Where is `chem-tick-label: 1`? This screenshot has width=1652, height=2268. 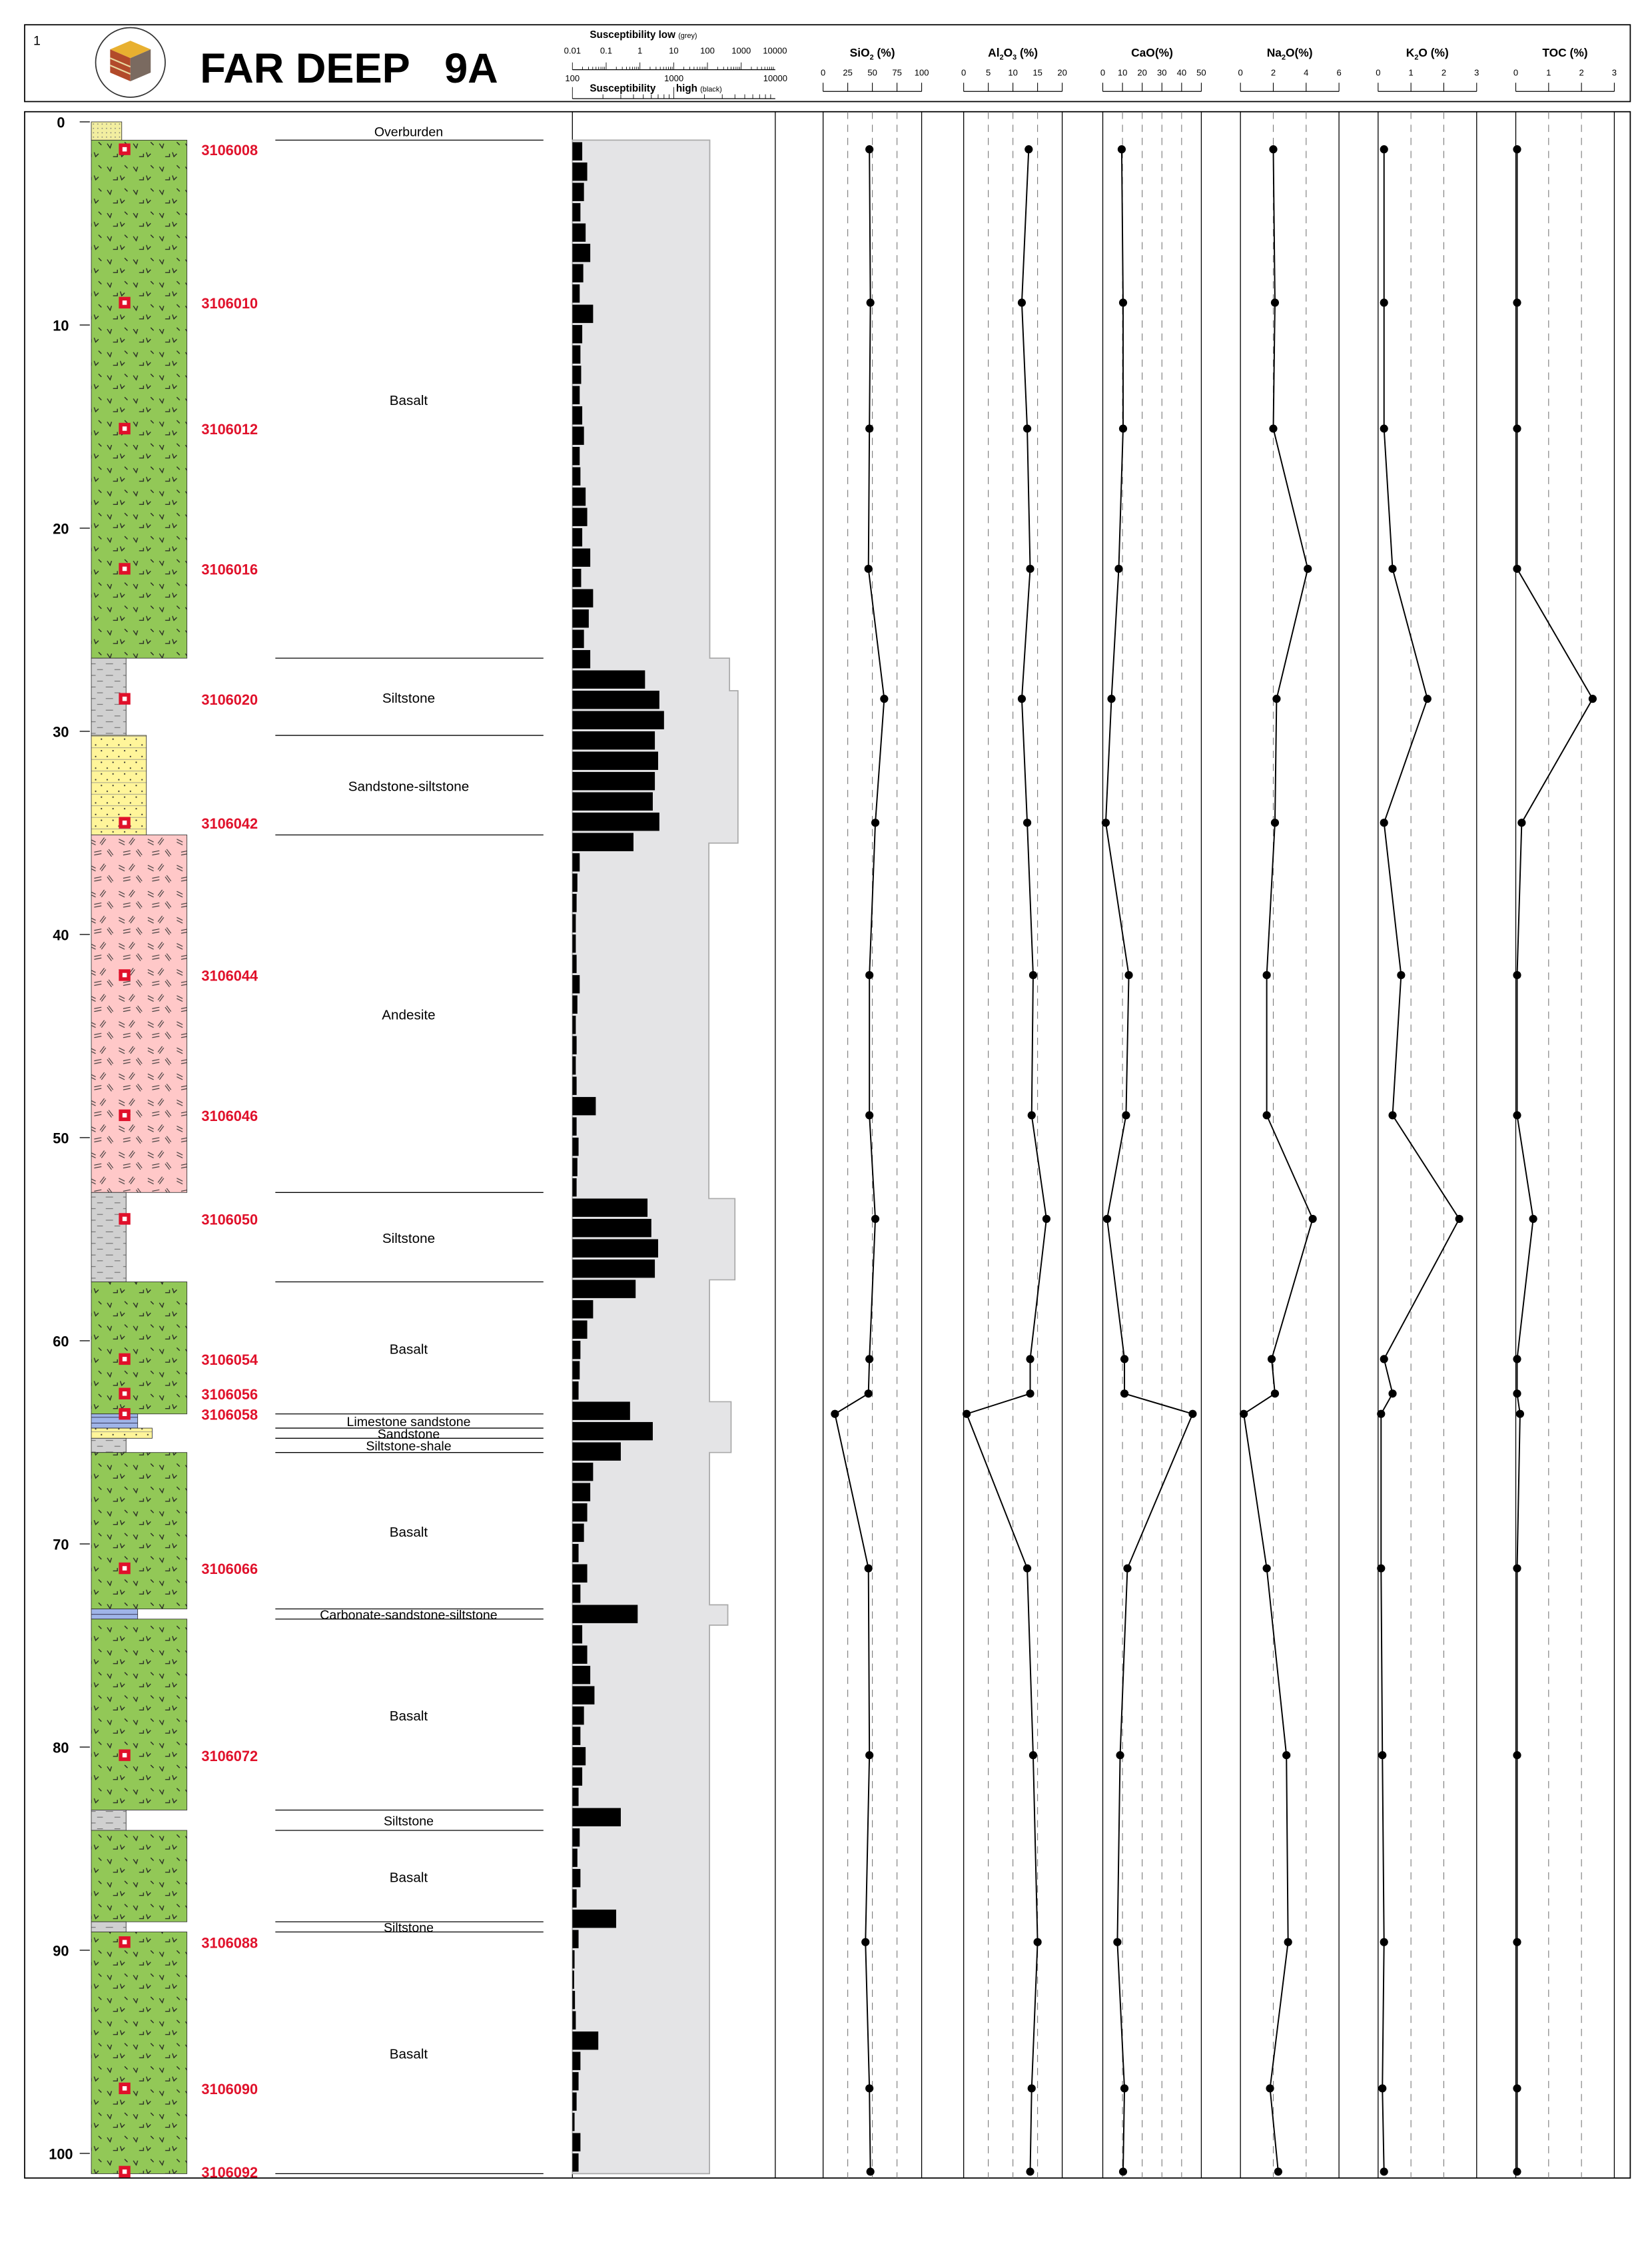 chem-tick-label: 1 is located at coordinates (1548, 72).